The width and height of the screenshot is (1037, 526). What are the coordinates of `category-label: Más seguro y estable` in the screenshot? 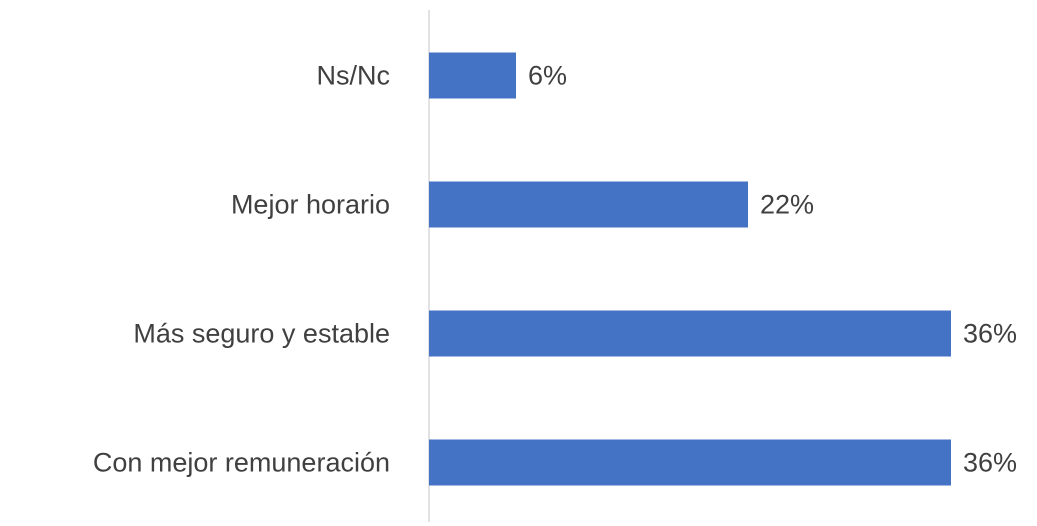 It's located at (261, 334).